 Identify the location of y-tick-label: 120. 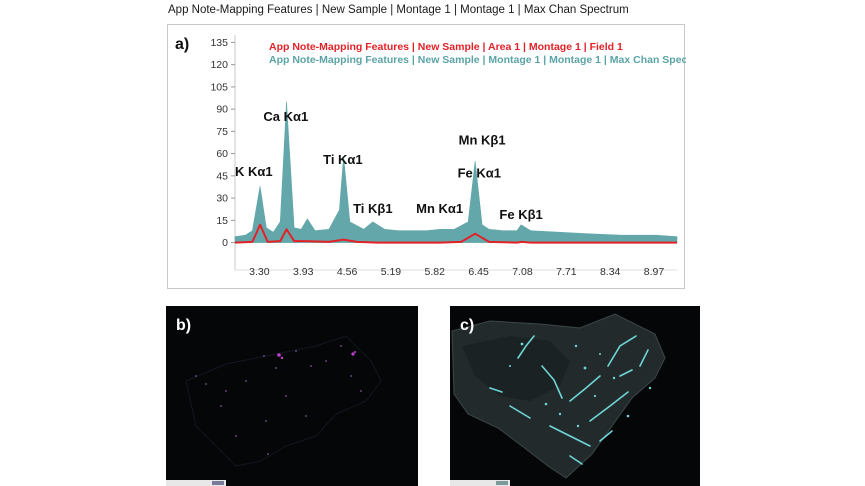
(219, 65).